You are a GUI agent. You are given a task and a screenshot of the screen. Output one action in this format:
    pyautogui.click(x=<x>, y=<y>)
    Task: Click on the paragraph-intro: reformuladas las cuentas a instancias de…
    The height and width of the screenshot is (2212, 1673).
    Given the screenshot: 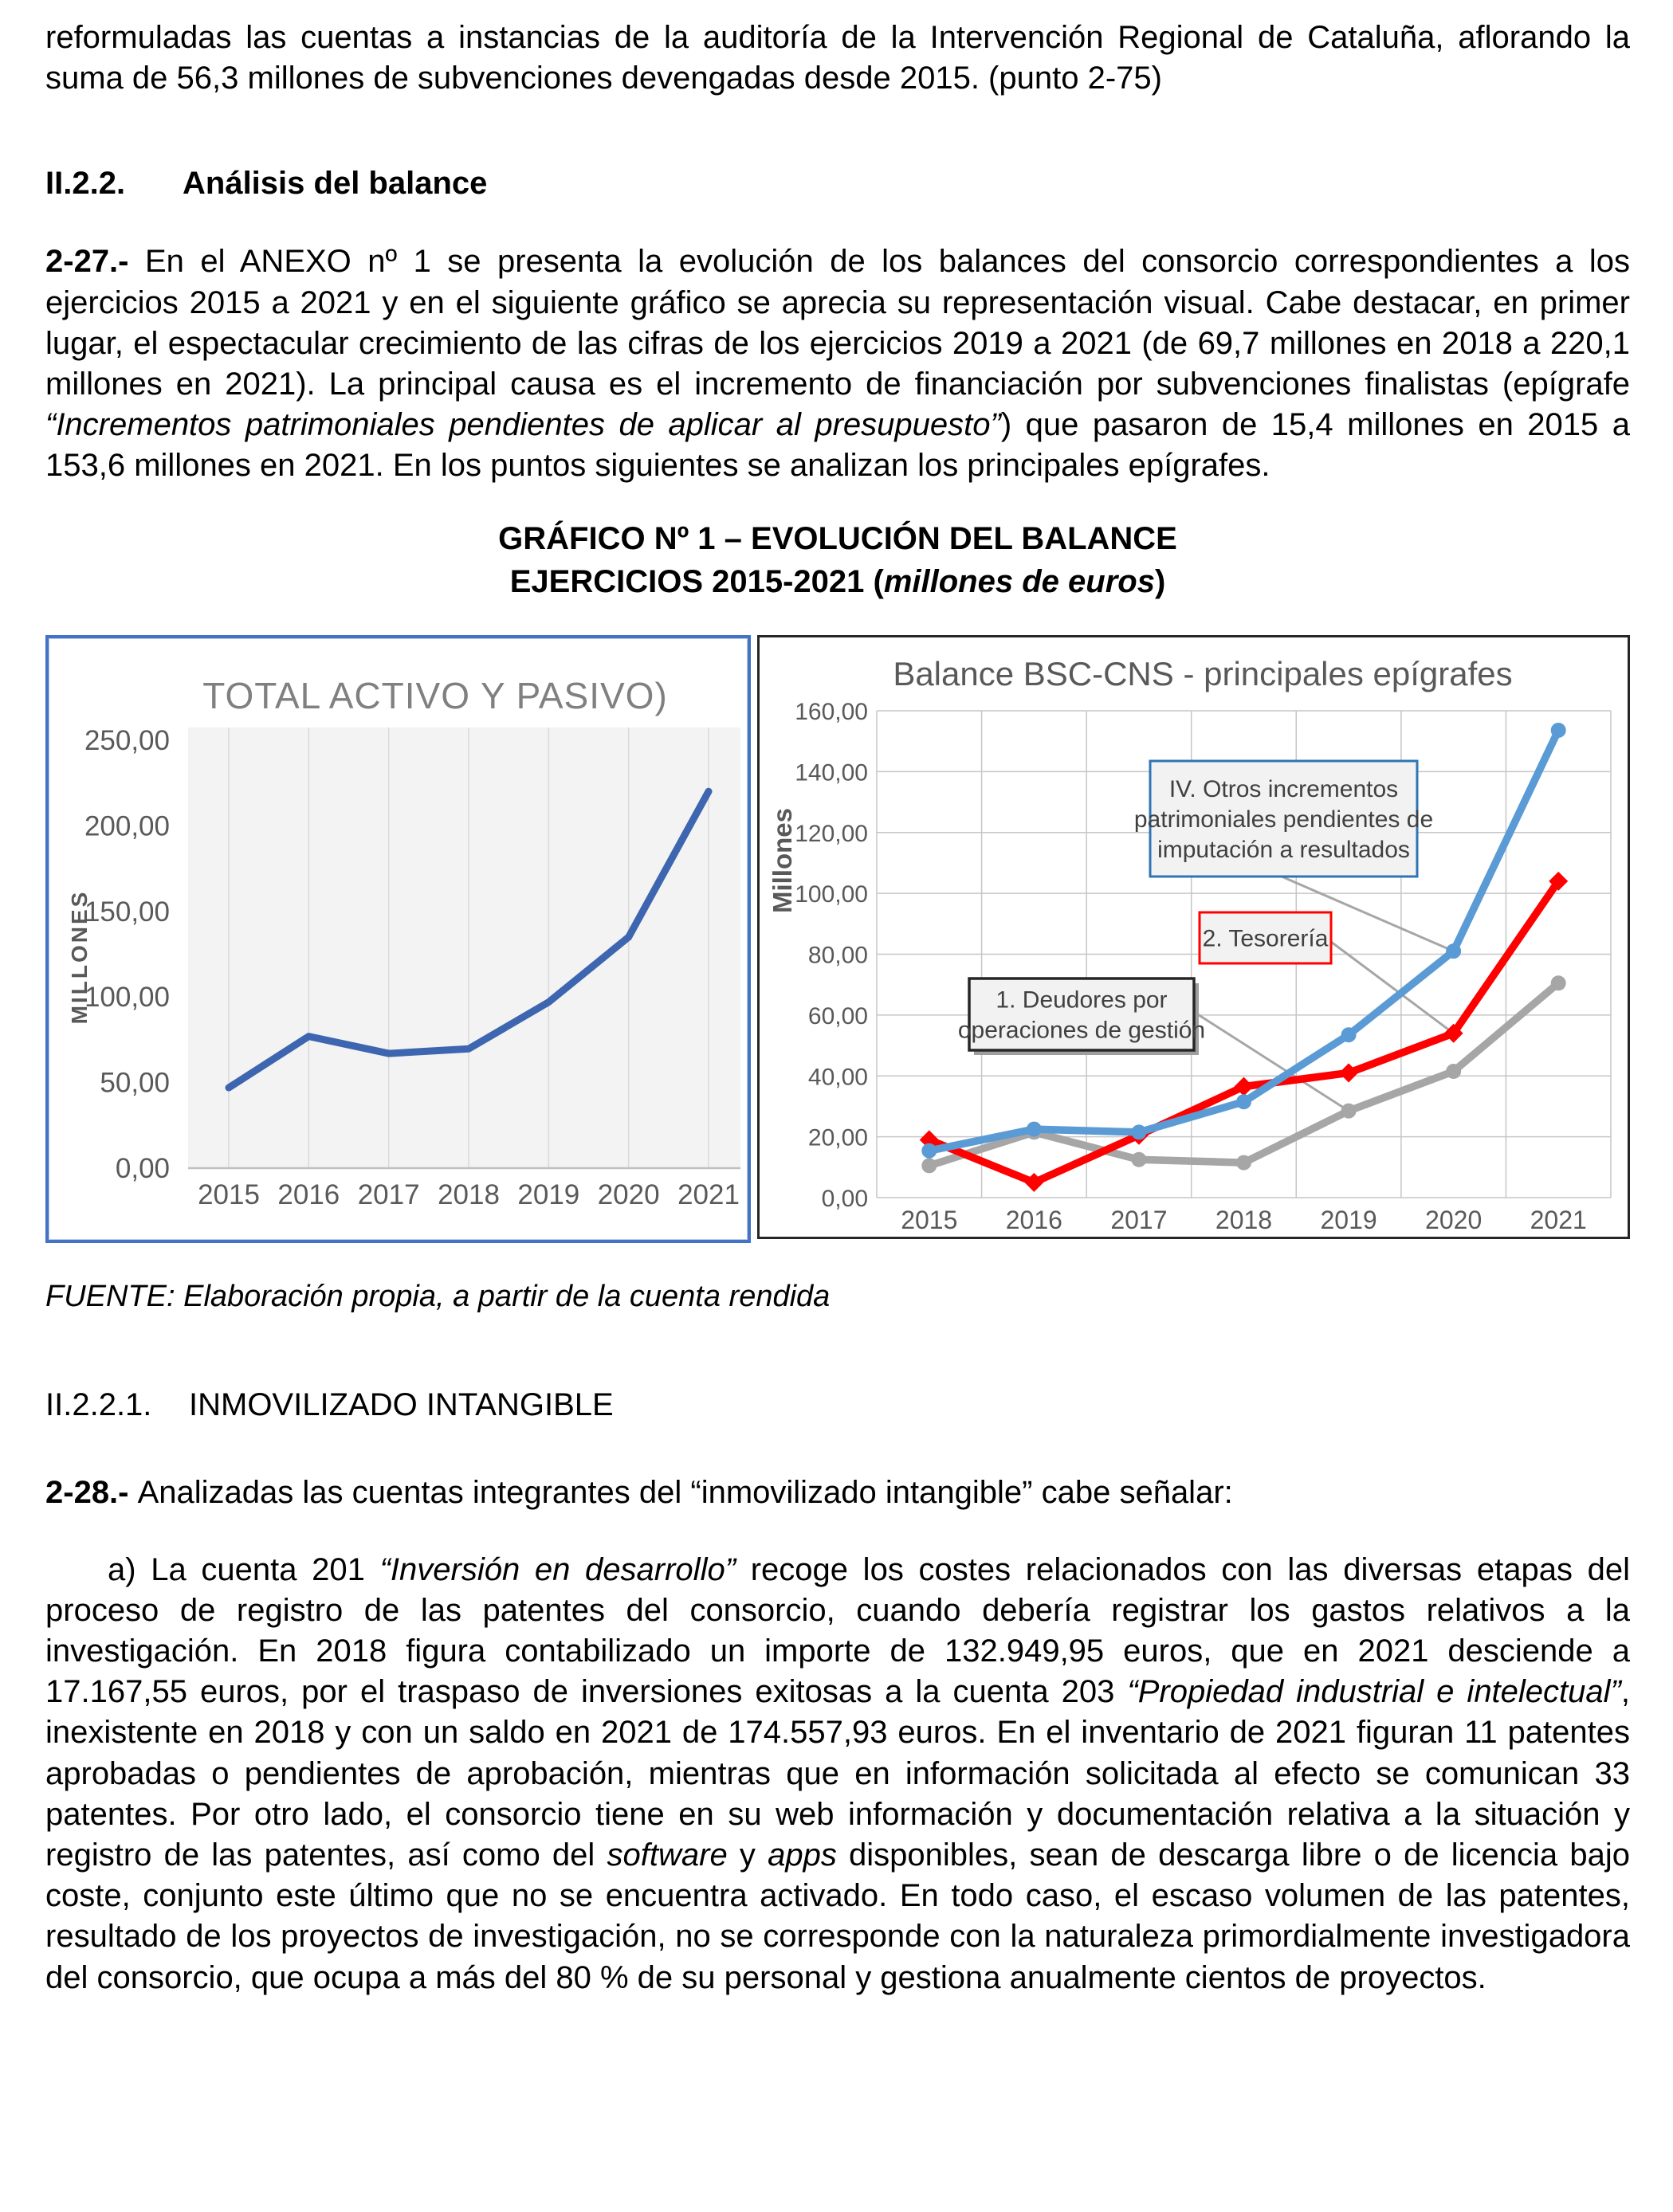 What is the action you would take?
    pyautogui.click(x=837, y=58)
    